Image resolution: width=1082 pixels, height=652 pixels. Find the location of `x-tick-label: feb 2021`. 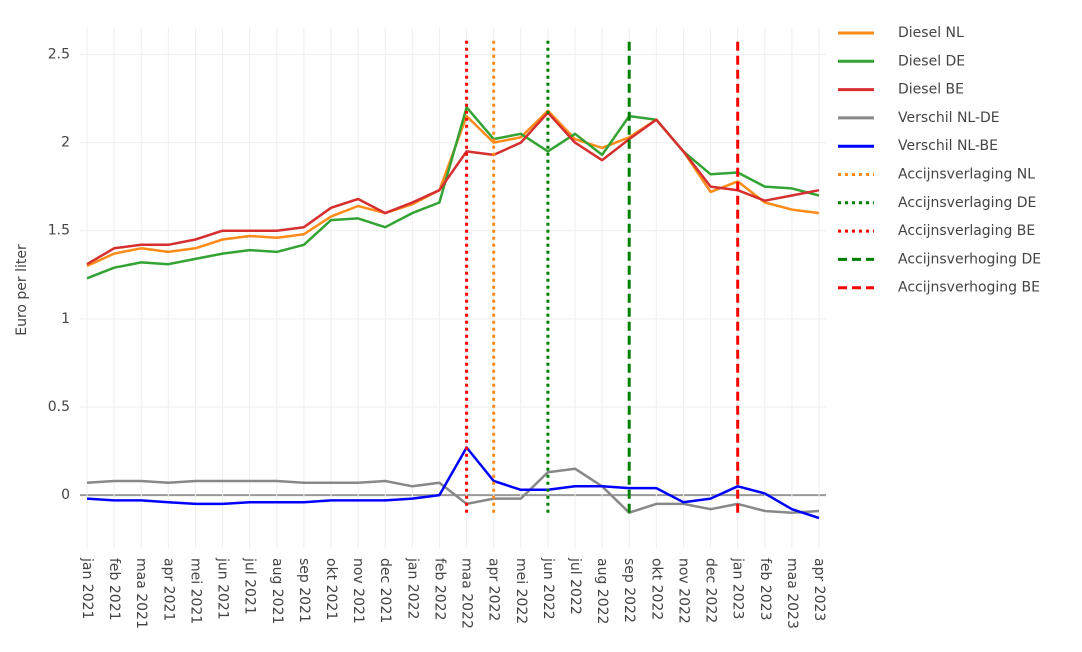

x-tick-label: feb 2021 is located at coordinates (114, 589).